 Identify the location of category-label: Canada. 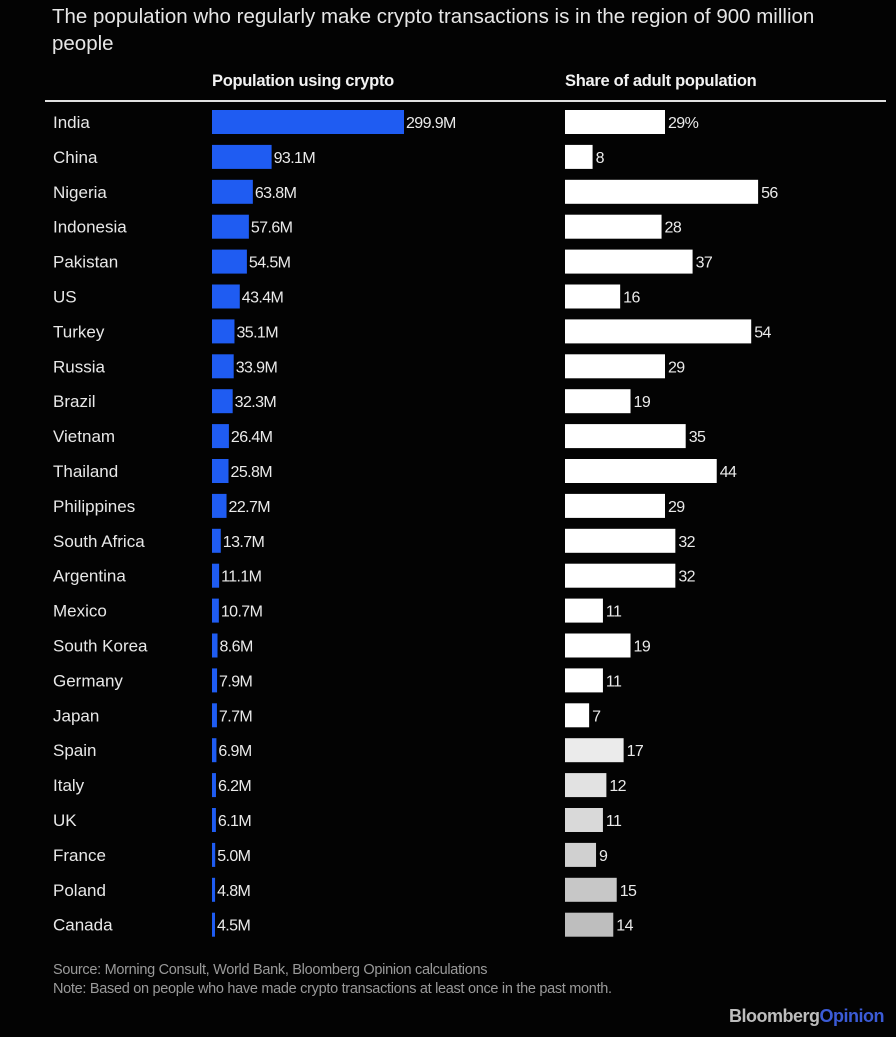
(83, 925).